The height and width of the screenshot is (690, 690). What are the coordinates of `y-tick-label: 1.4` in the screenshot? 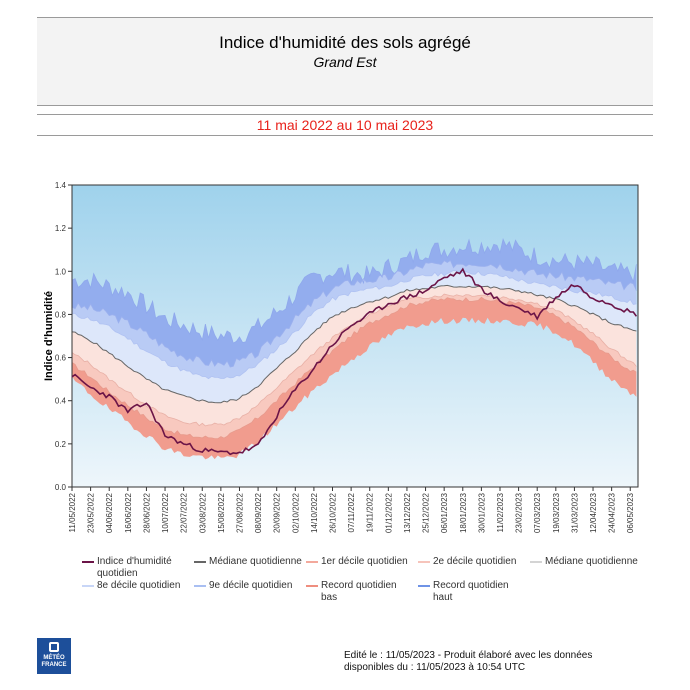 It's located at (61, 185).